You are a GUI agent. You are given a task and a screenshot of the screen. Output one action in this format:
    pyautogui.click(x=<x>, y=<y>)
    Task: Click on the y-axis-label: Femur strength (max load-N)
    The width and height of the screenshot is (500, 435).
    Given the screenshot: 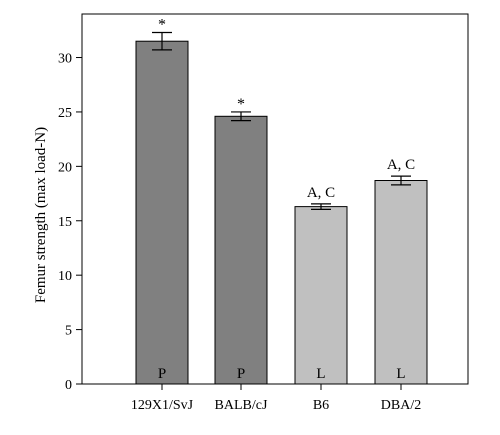 What is the action you would take?
    pyautogui.click(x=41, y=215)
    